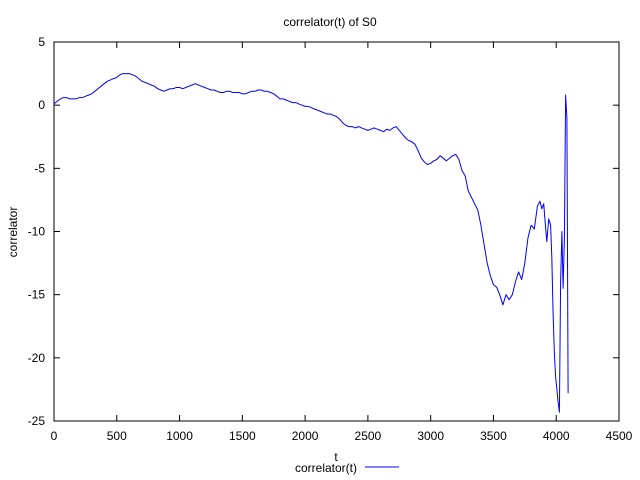  I want to click on y-tick-label: -10, so click(37, 232).